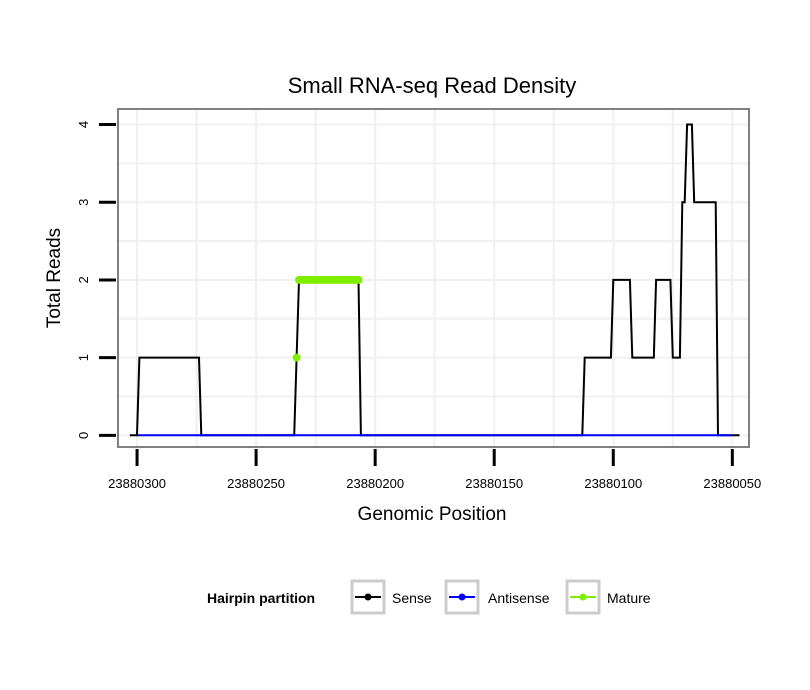 This screenshot has height=690, width=810. Describe the element at coordinates (137, 483) in the screenshot. I see `x-tick-label: 23880300` at that location.